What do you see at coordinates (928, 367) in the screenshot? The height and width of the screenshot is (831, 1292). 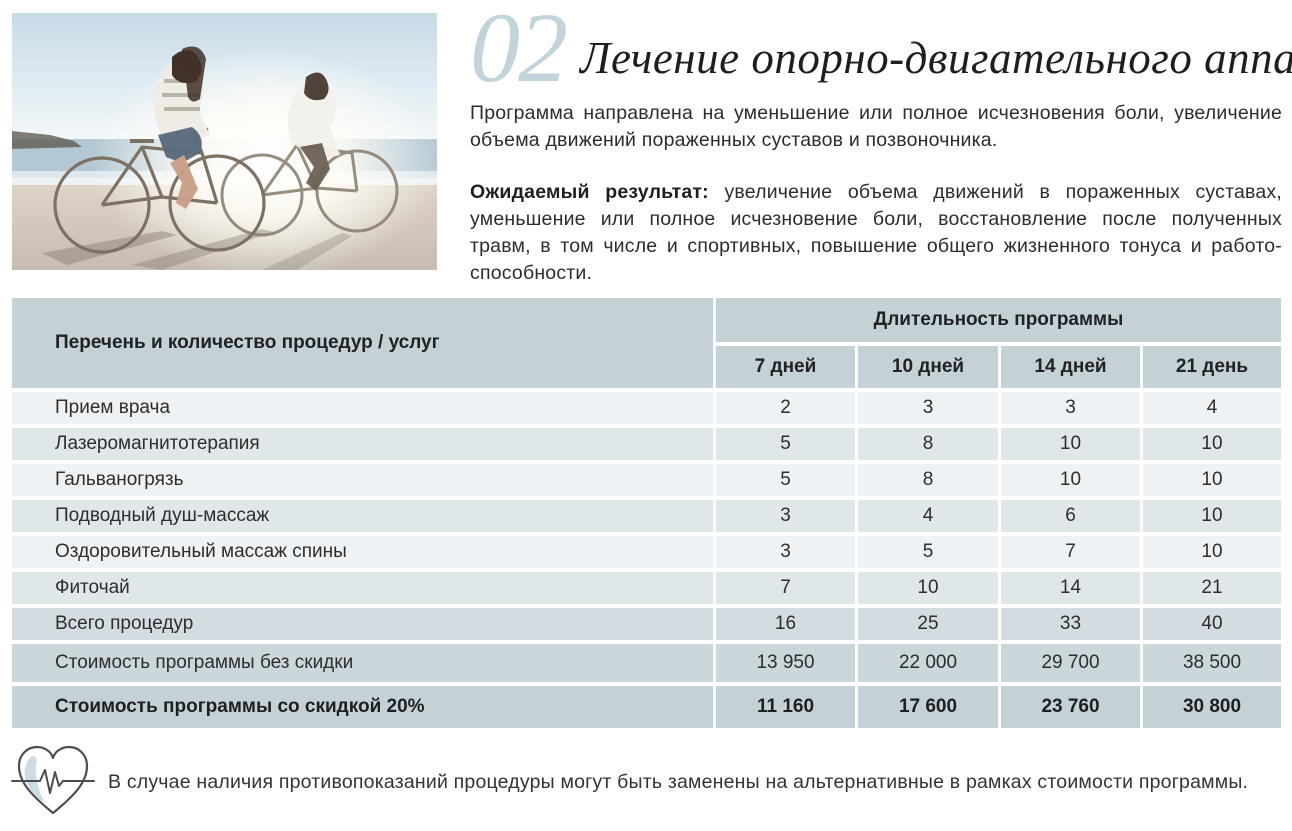 I see `table-header-10-days: 10 дней` at bounding box center [928, 367].